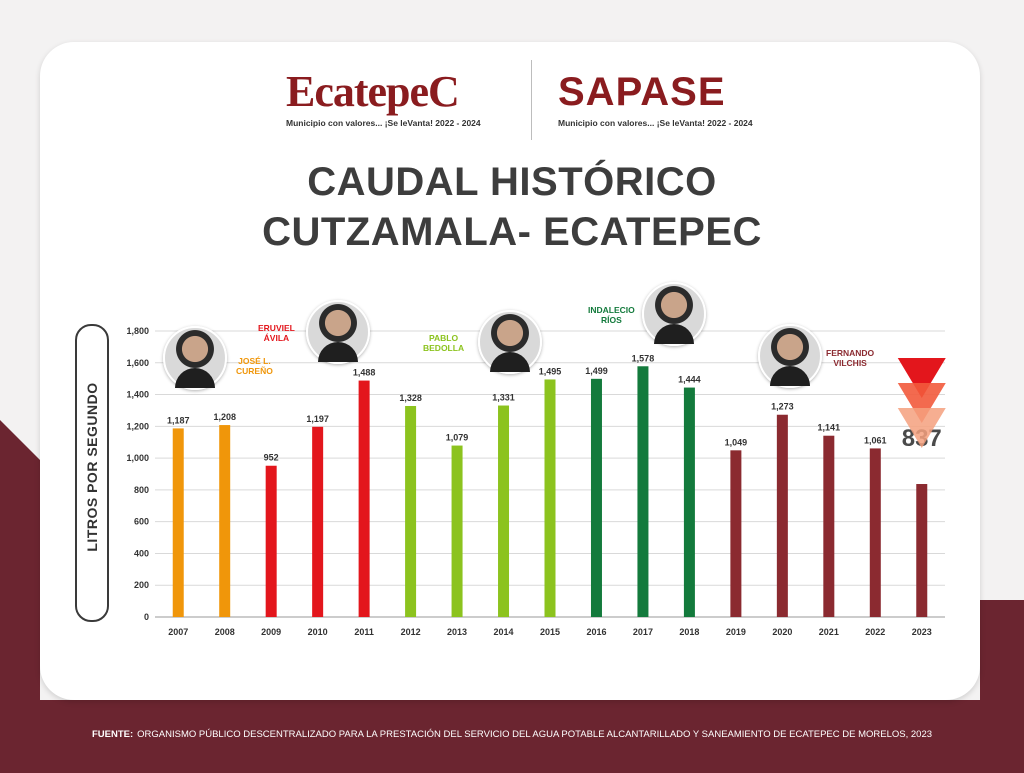 The width and height of the screenshot is (1024, 773). I want to click on y-tick-label: 200, so click(141, 585).